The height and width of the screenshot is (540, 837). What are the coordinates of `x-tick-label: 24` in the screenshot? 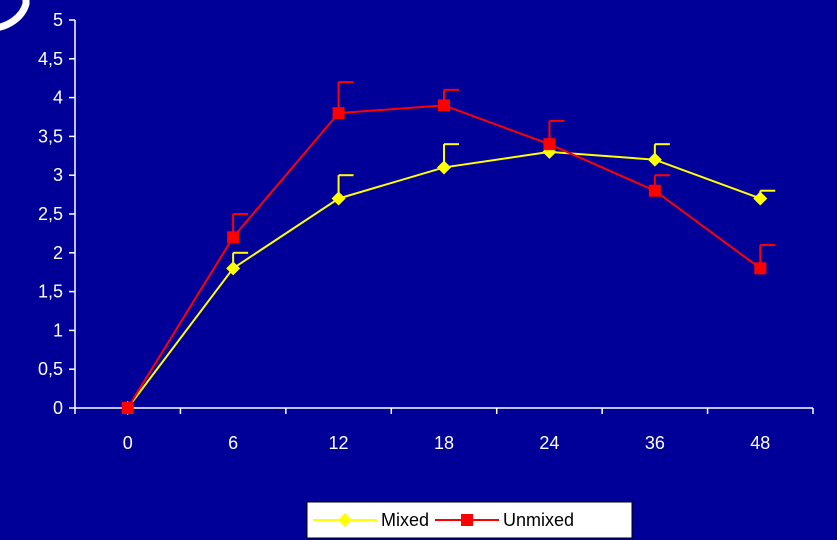 It's located at (549, 443).